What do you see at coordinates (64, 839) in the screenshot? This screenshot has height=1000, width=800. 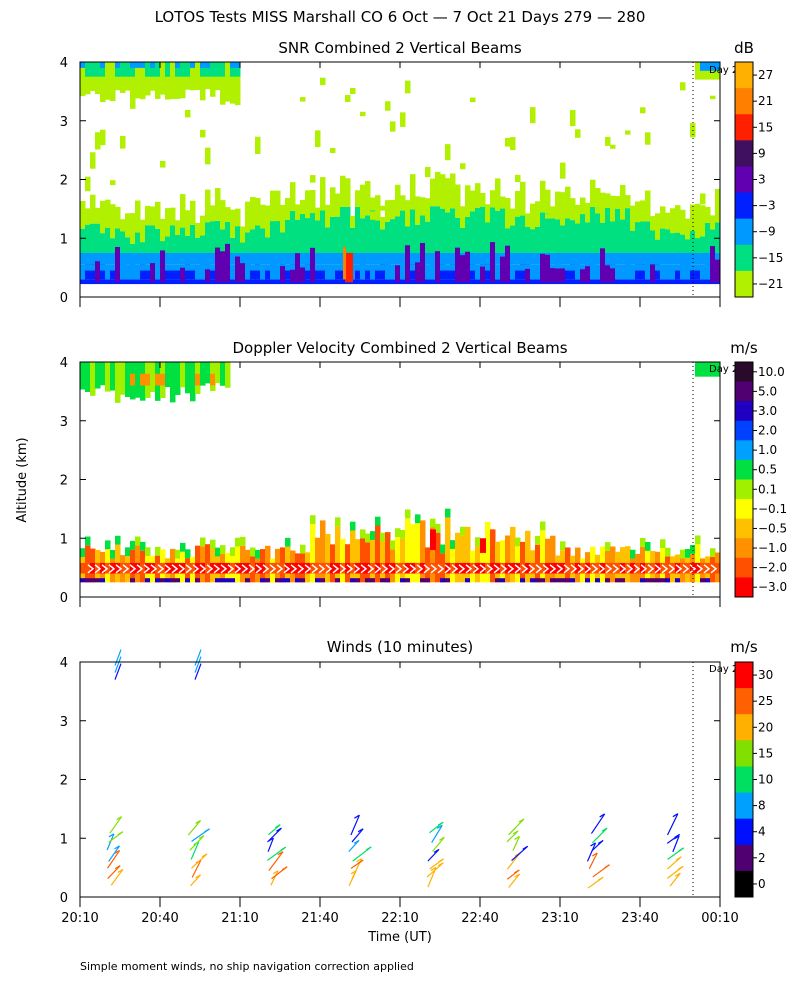 I see `y-tick-label: 1` at bounding box center [64, 839].